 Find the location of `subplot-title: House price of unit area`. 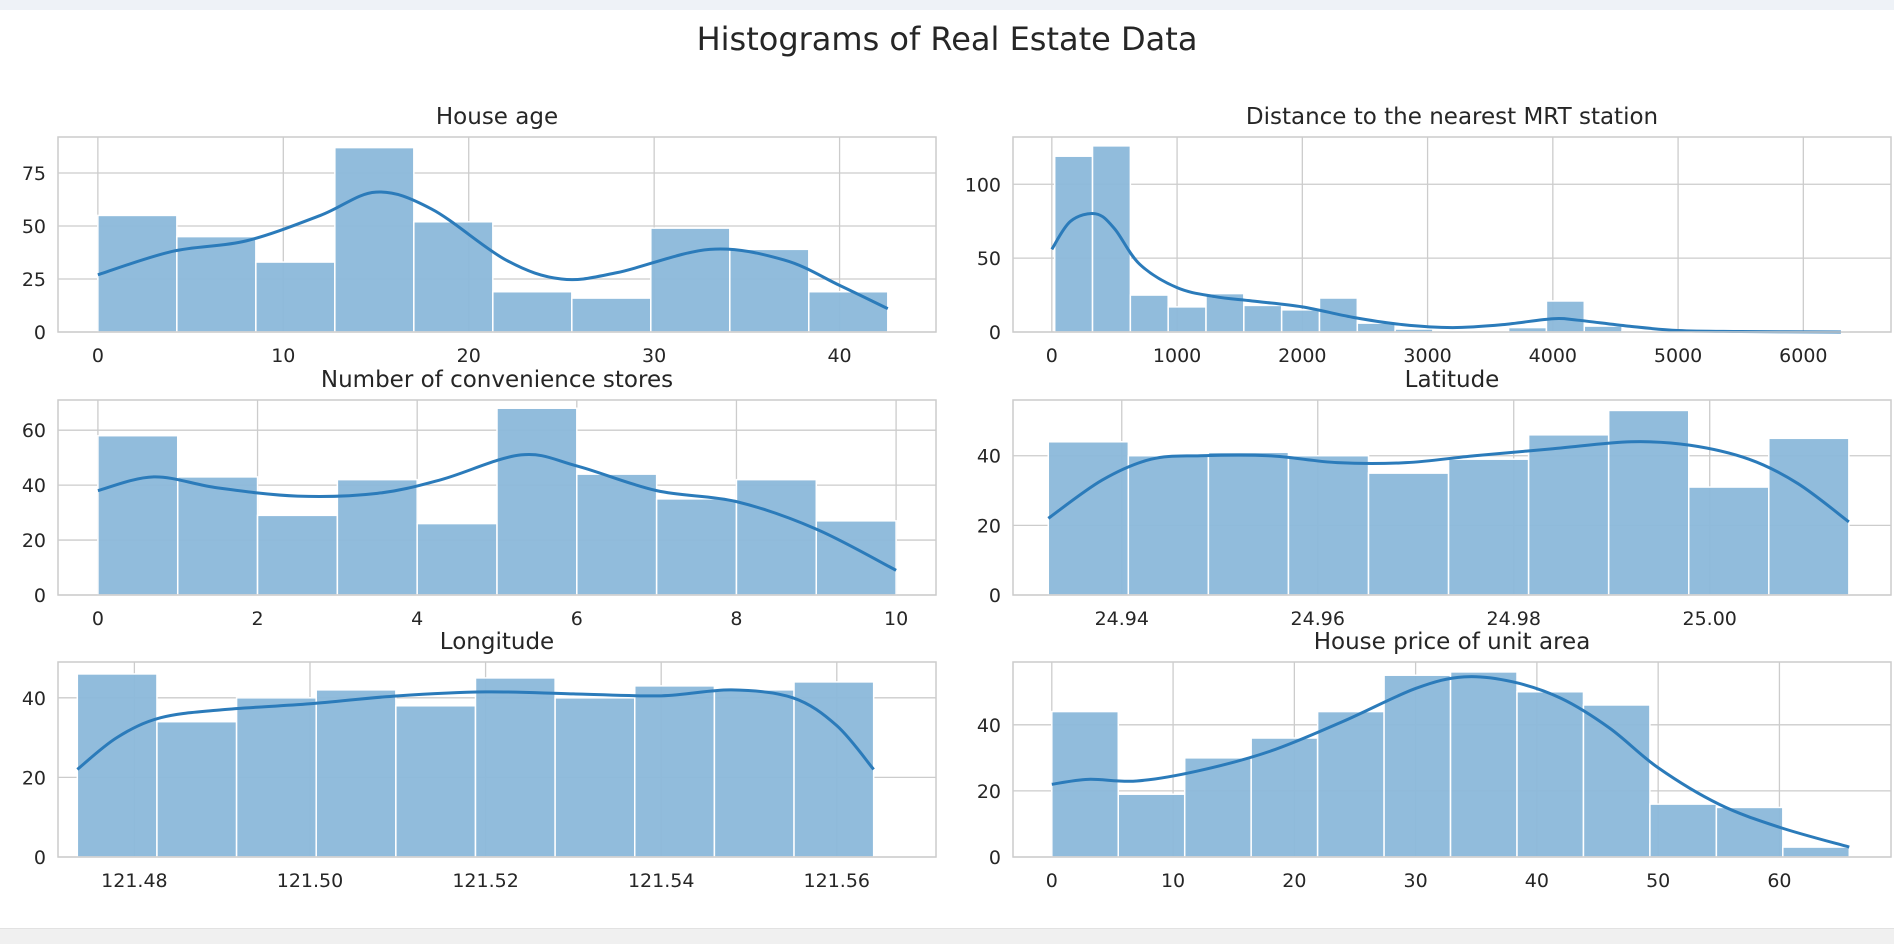

subplot-title: House price of unit area is located at coordinates (1452, 642).